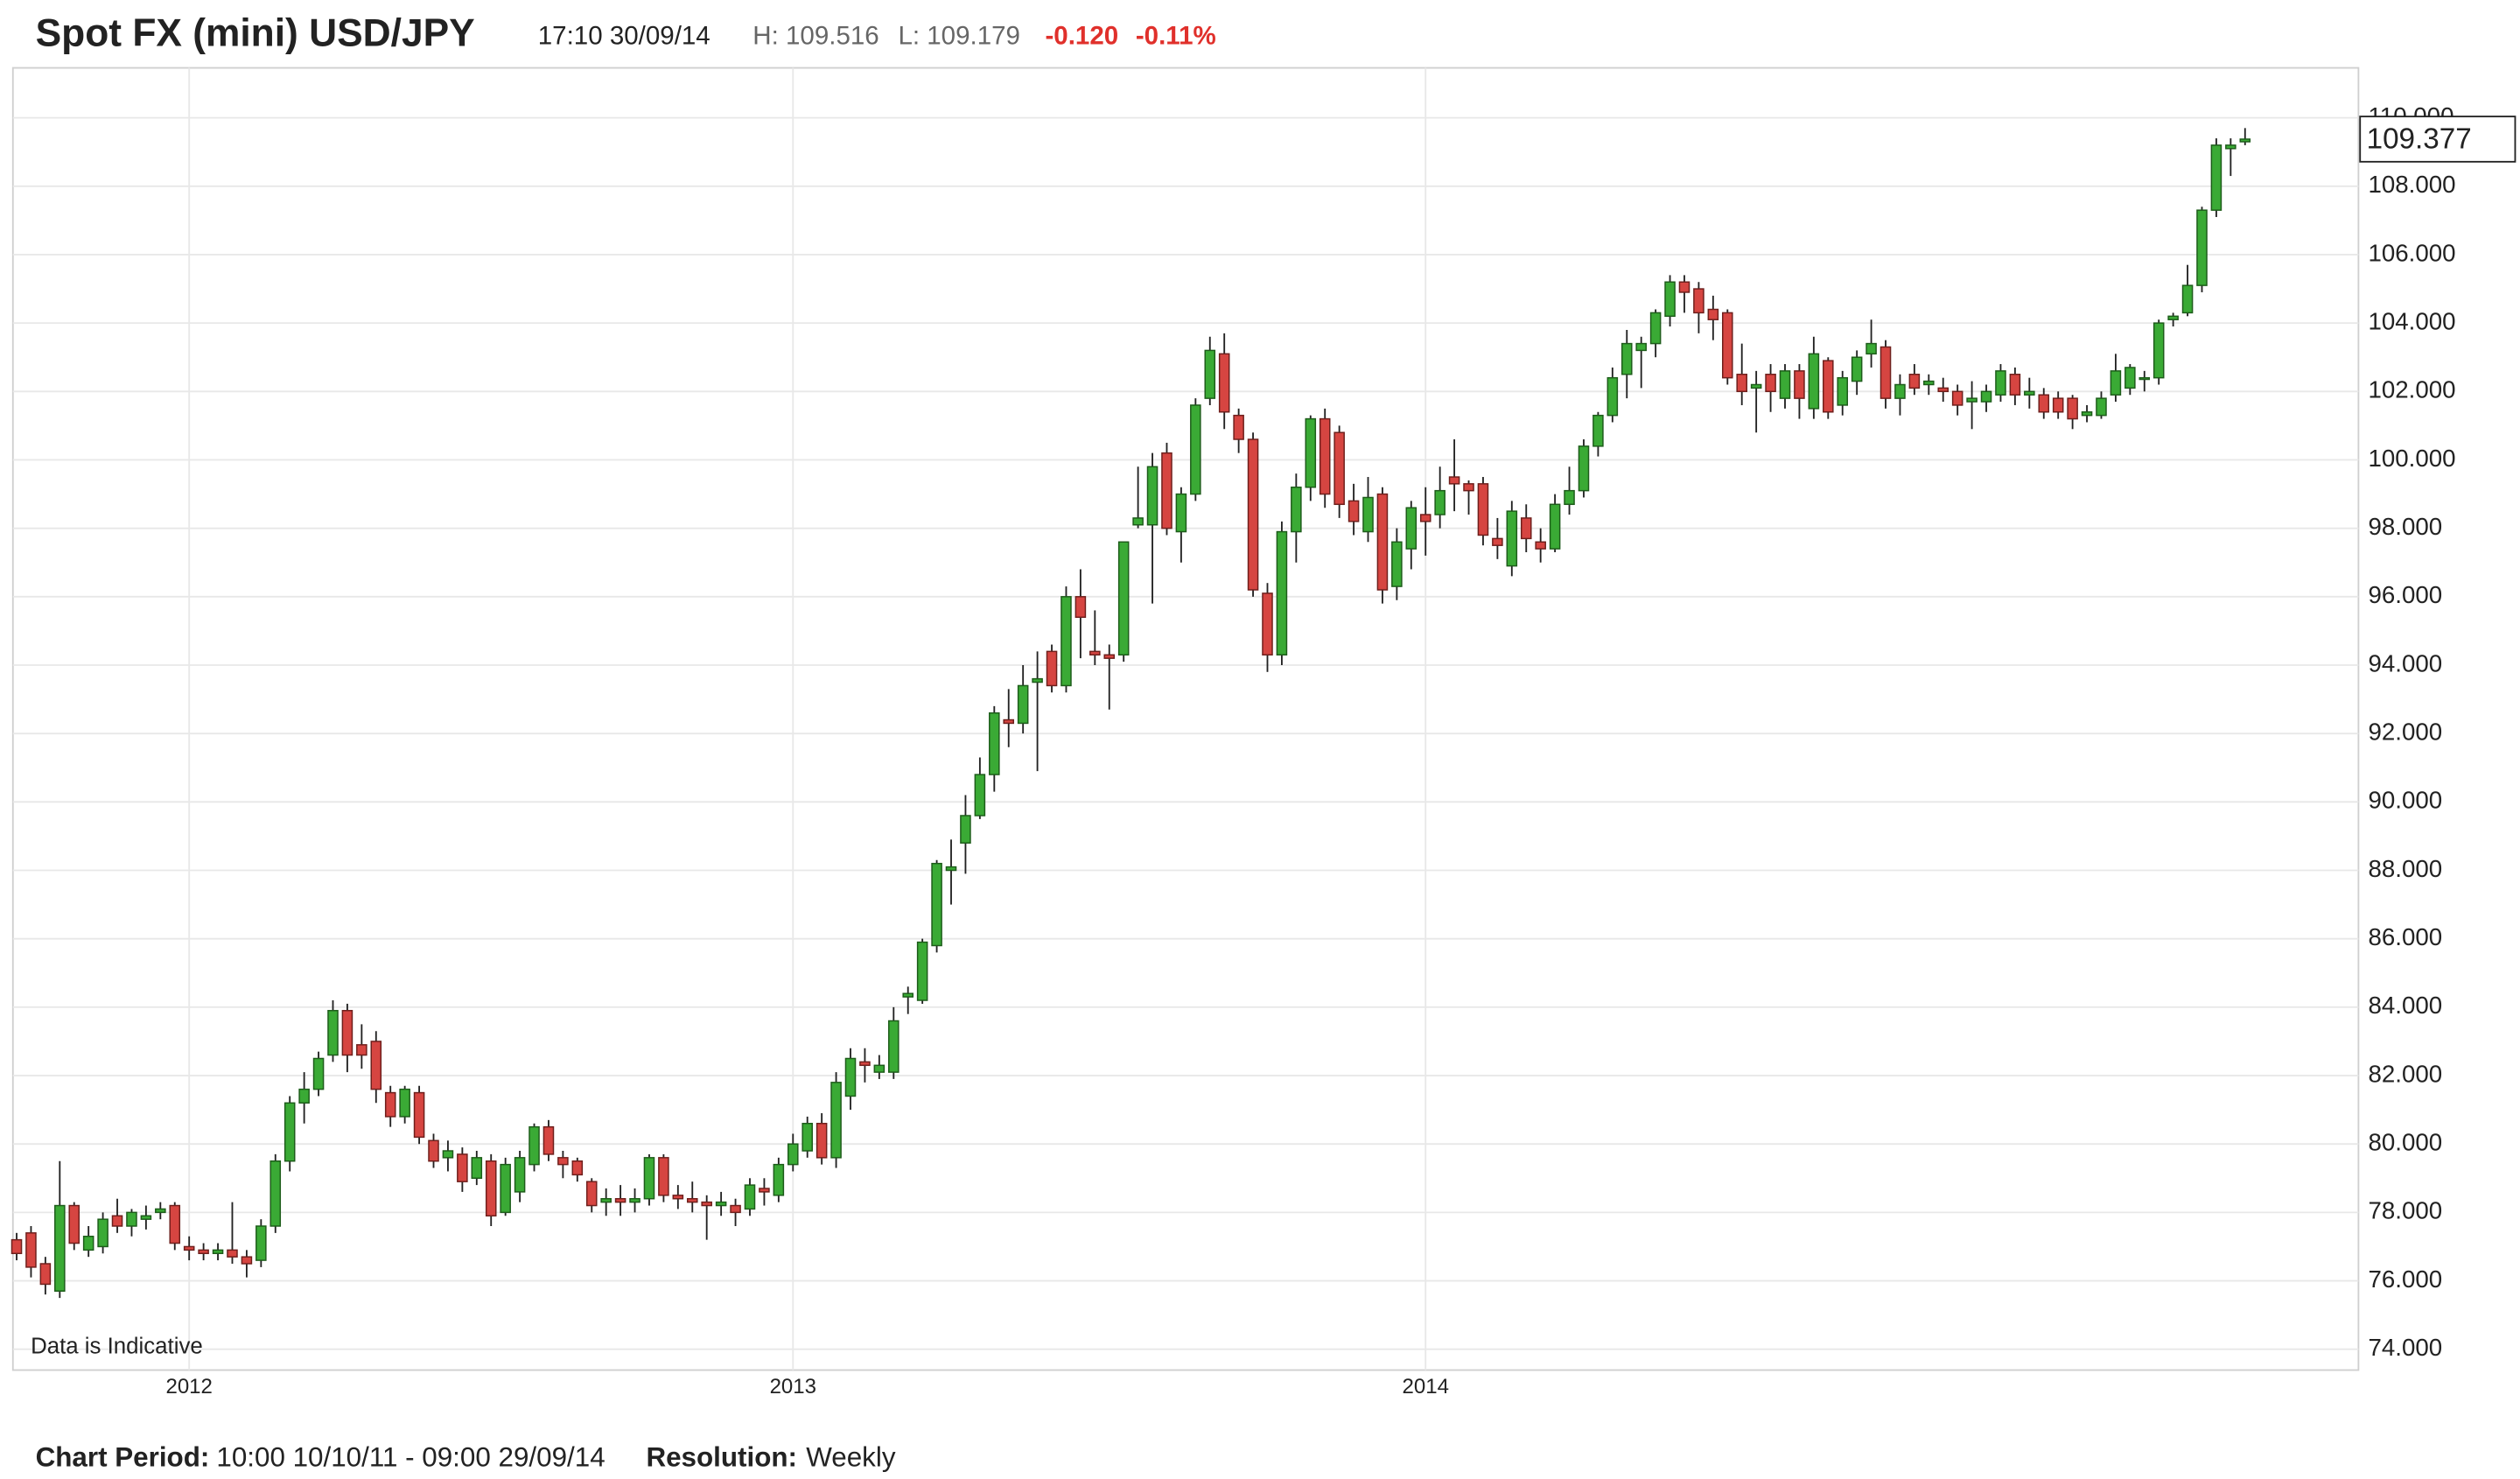 This screenshot has height=1479, width=2520. I want to click on y-tick-label: 94.000, so click(2405, 663).